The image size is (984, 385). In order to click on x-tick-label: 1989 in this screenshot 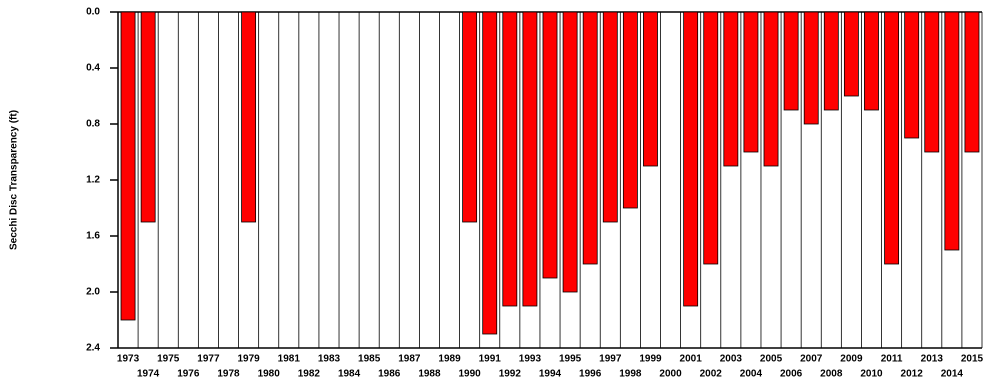, I will do `click(449, 359)`.